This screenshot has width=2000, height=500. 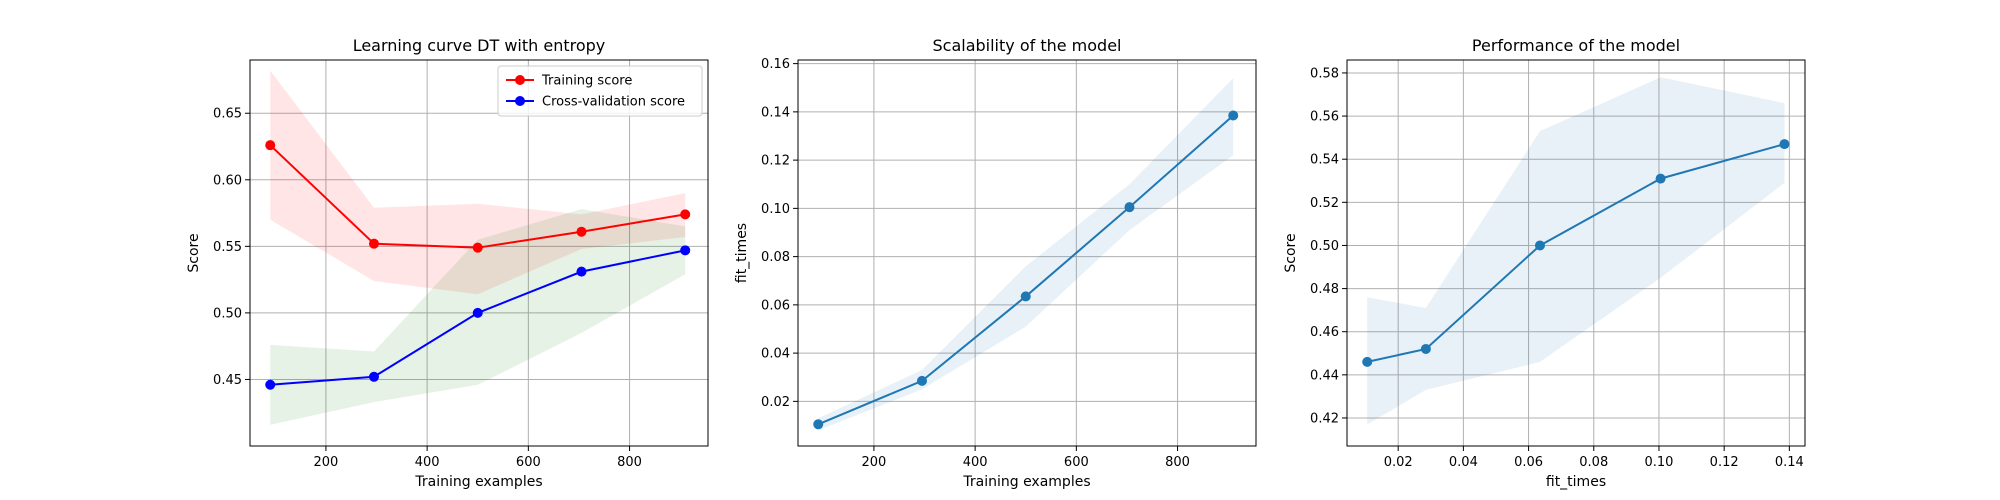 What do you see at coordinates (1324, 117) in the screenshot?
I see `y-tick-label: 0.56` at bounding box center [1324, 117].